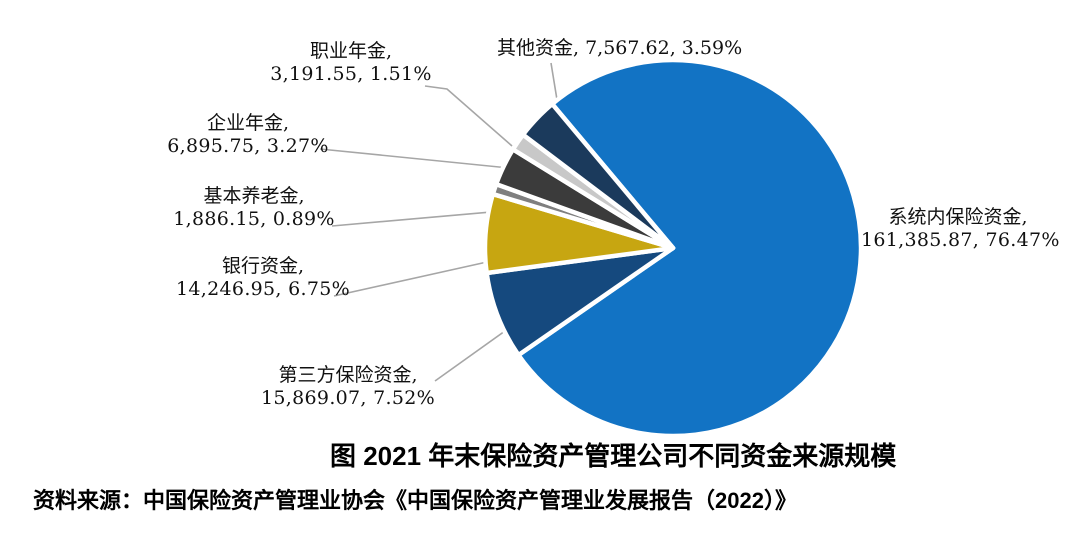 The width and height of the screenshot is (1080, 553). Describe the element at coordinates (254, 196) in the screenshot. I see `label-basic-pension-name: 基本养老金,` at that location.